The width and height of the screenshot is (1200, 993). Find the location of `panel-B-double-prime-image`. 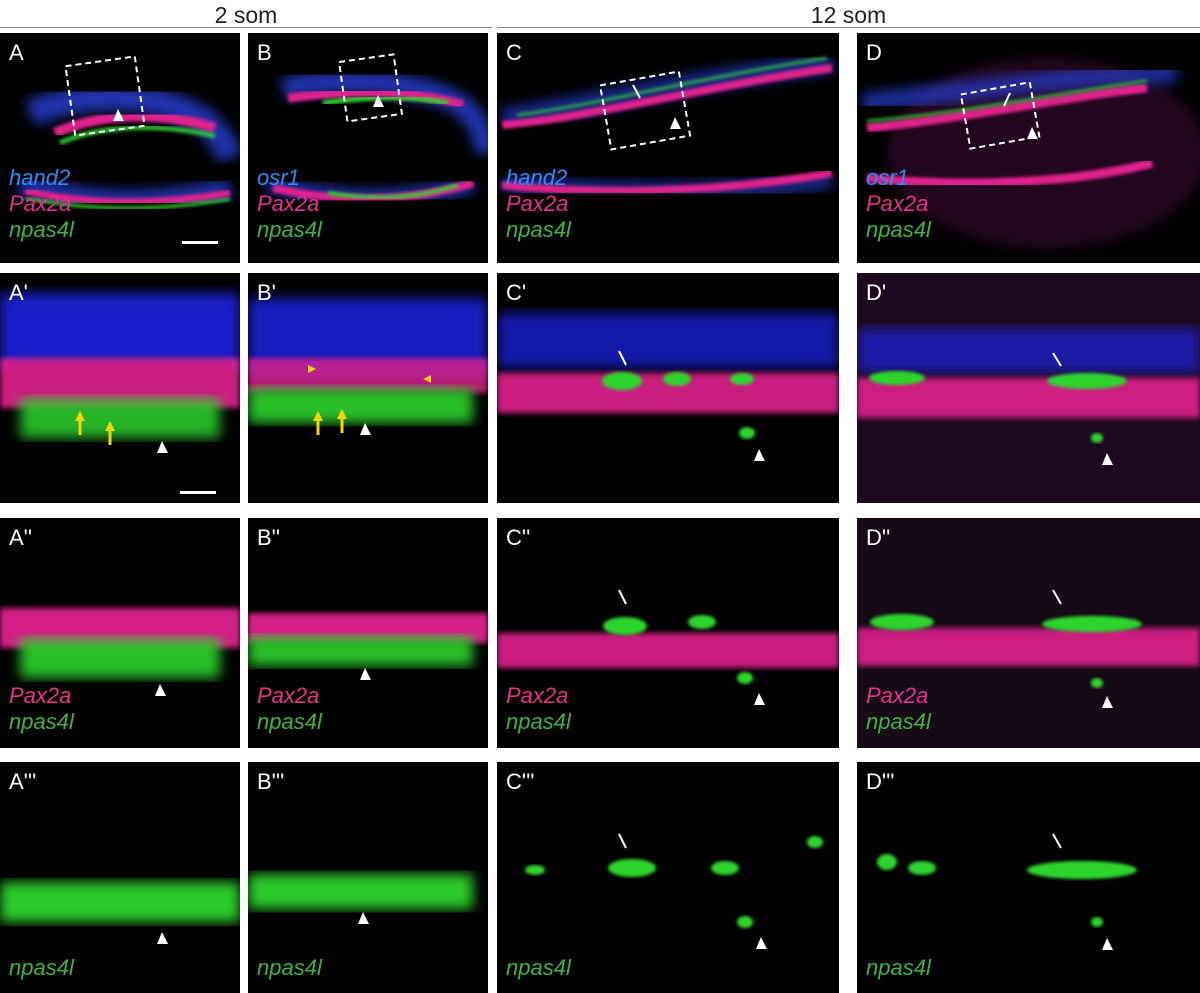

panel-B-double-prime-image is located at coordinates (368, 646).